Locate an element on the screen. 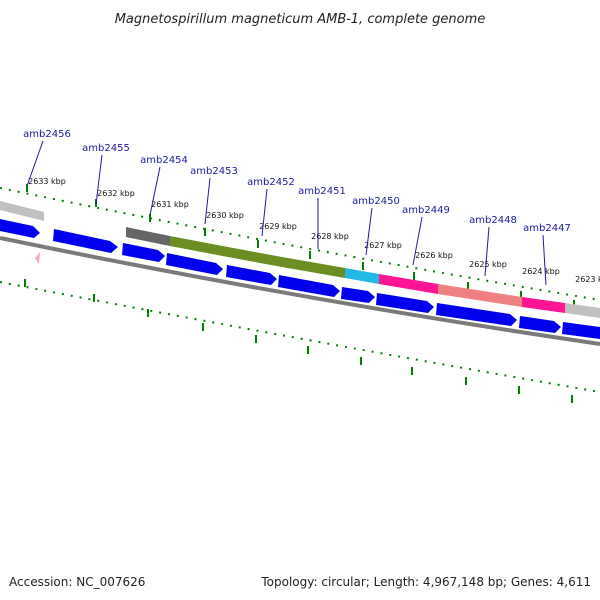 Image resolution: width=600 pixels, height=600 pixels. ruler-tick-label: 2631 kbp is located at coordinates (170, 204).